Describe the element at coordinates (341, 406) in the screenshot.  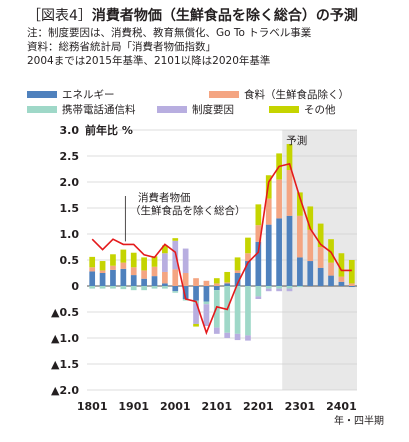
I see `x-tick-label: 2401` at that location.